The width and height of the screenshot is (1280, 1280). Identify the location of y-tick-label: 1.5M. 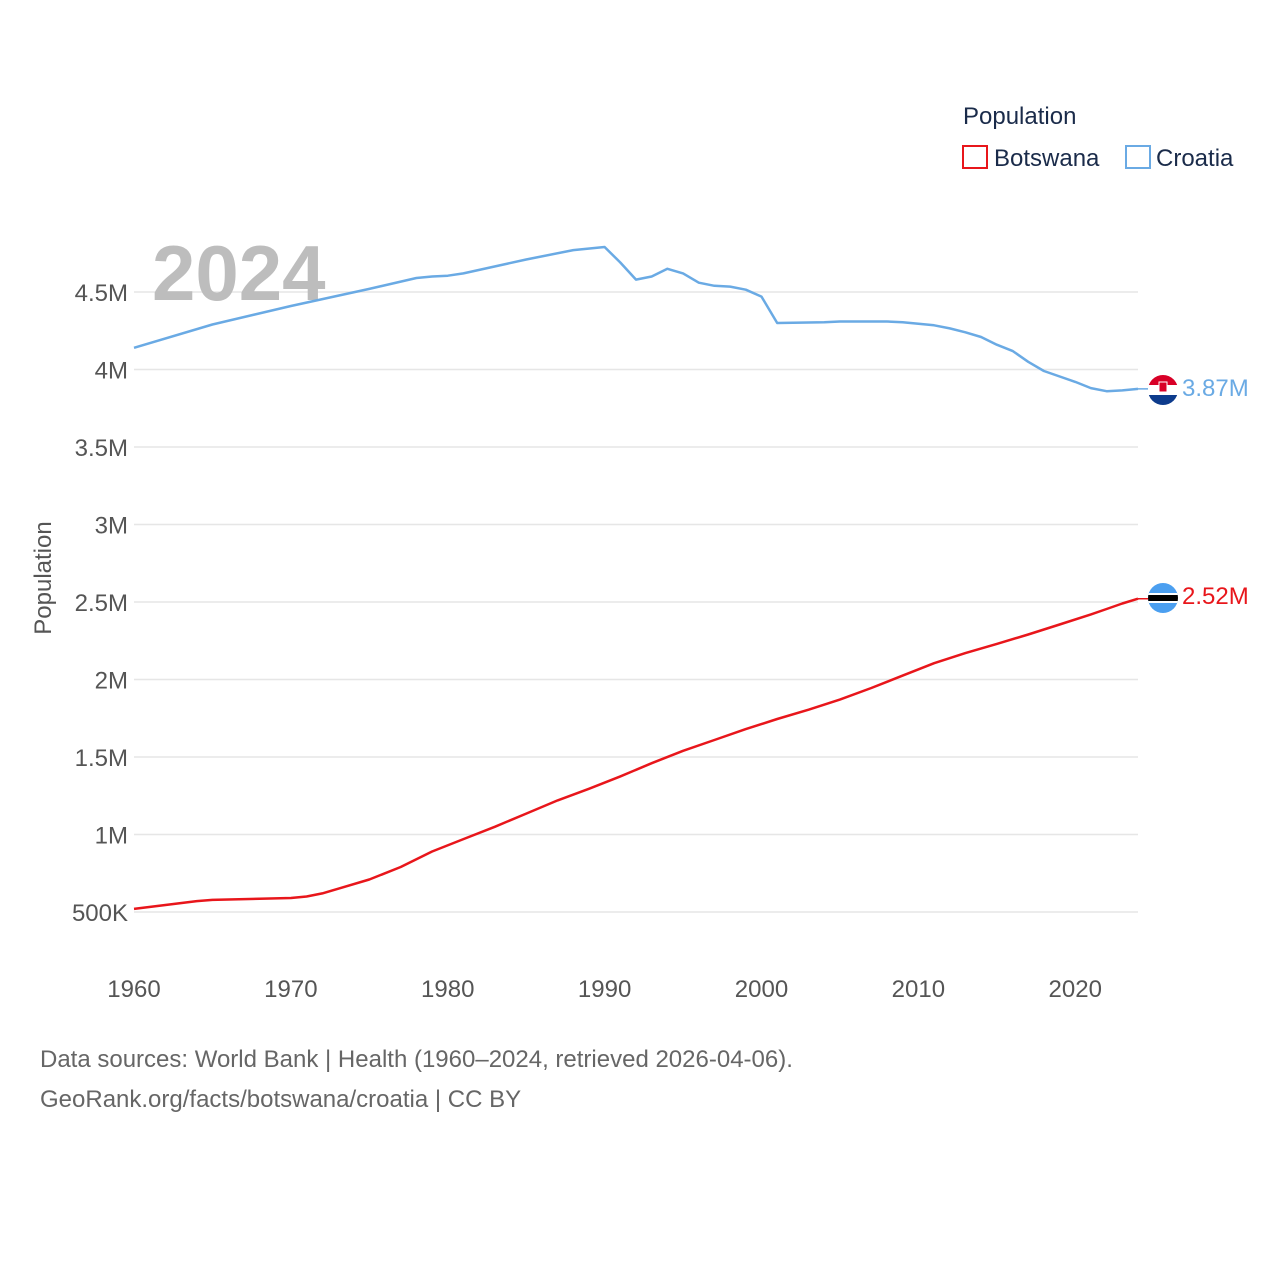
(101, 758).